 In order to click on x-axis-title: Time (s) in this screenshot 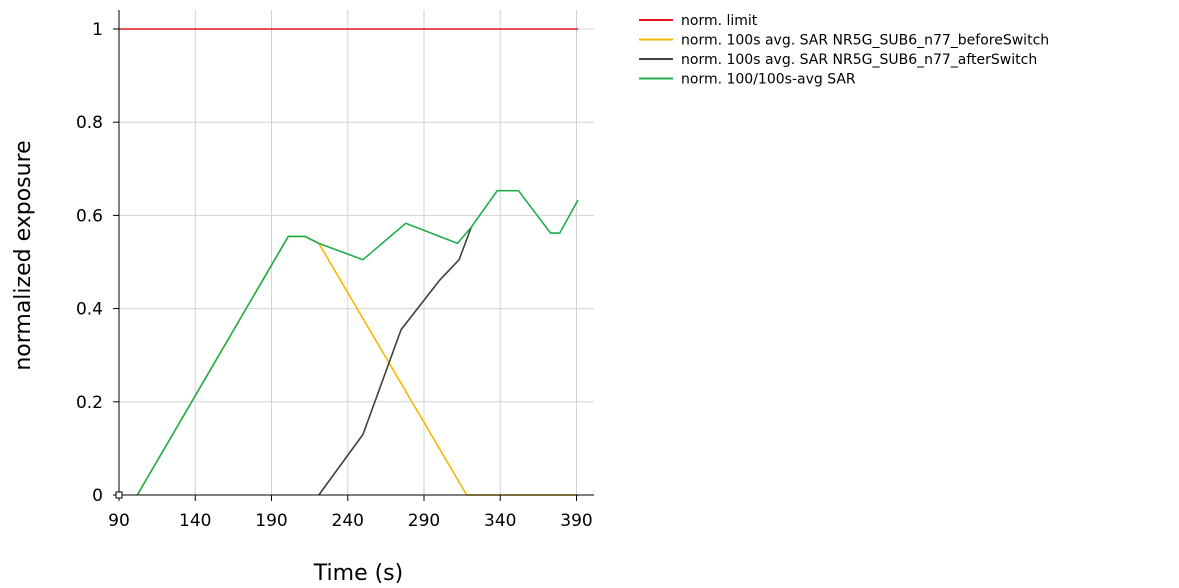, I will do `click(358, 573)`.